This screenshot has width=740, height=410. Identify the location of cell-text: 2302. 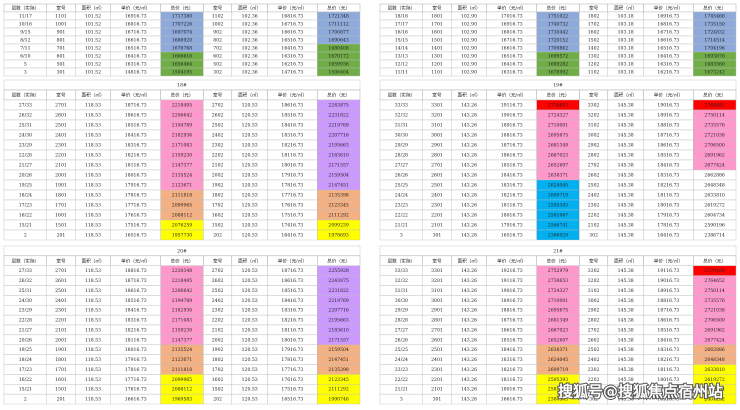
(594, 370).